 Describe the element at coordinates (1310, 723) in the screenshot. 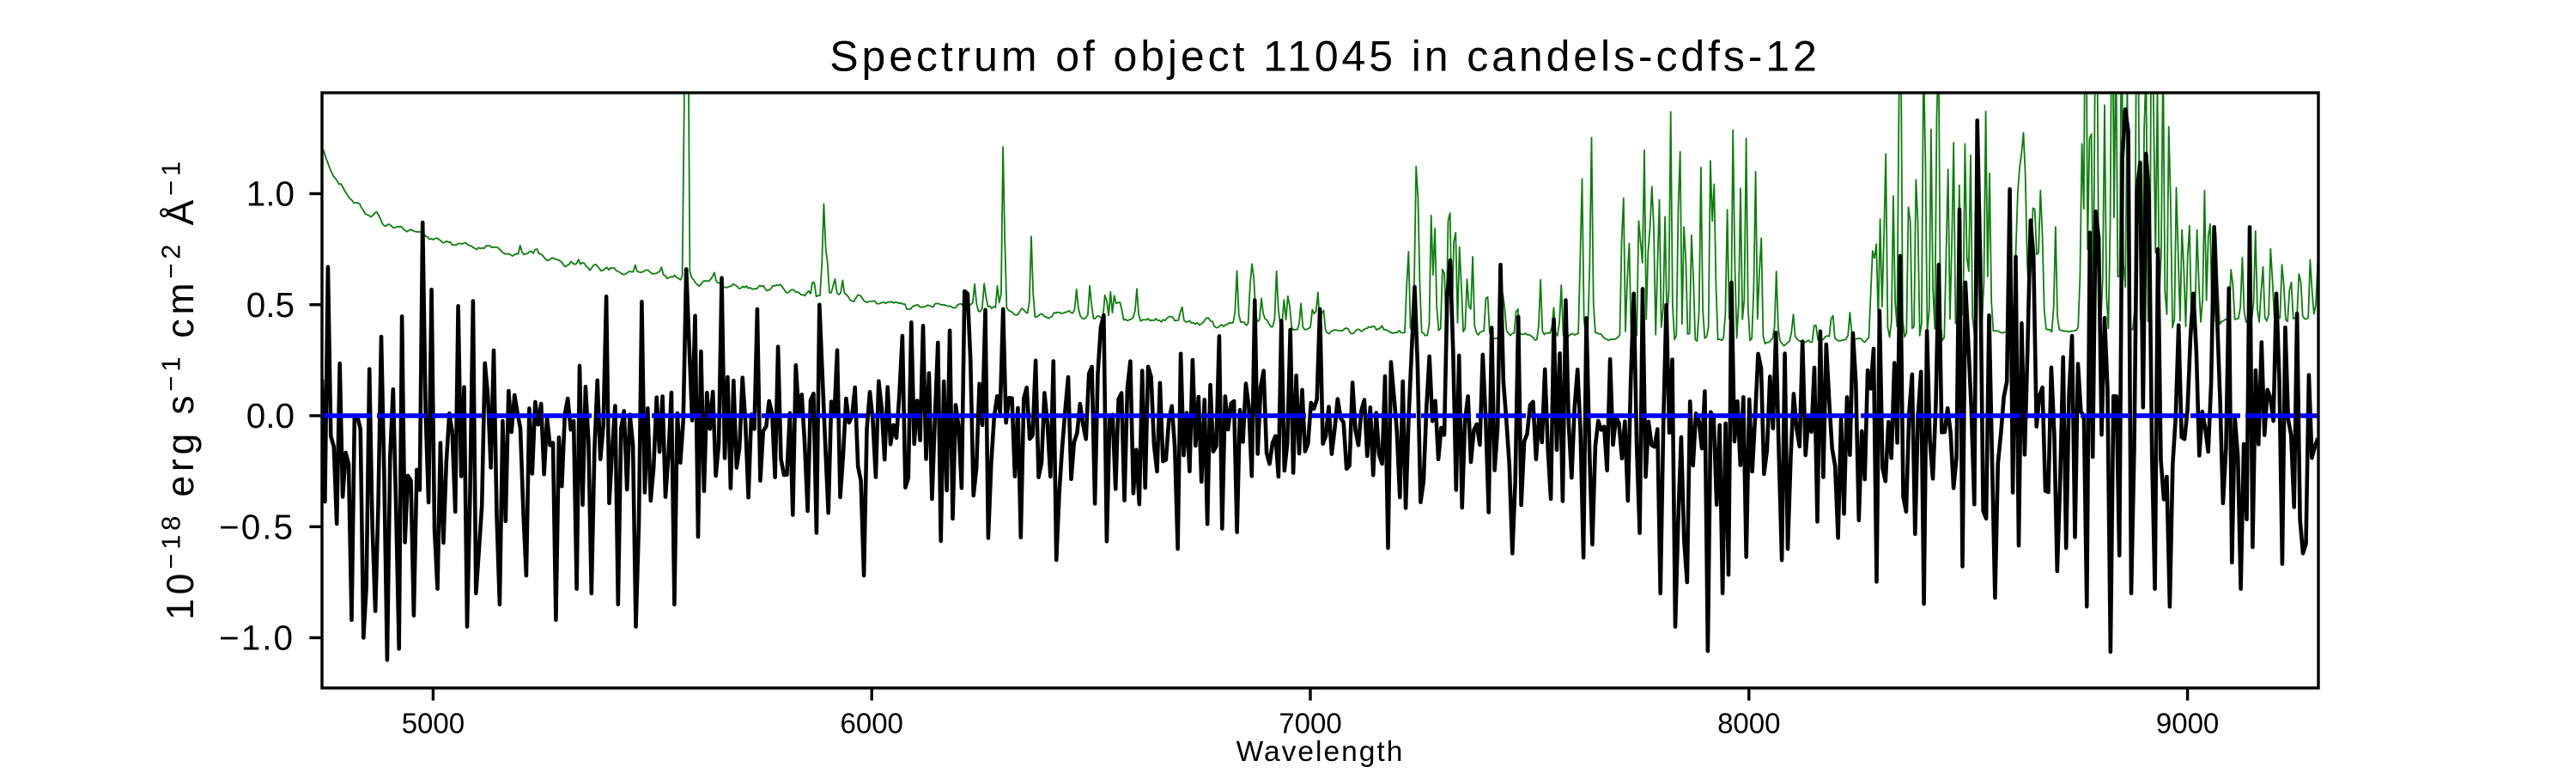

I see `svg-text: 7000` at that location.